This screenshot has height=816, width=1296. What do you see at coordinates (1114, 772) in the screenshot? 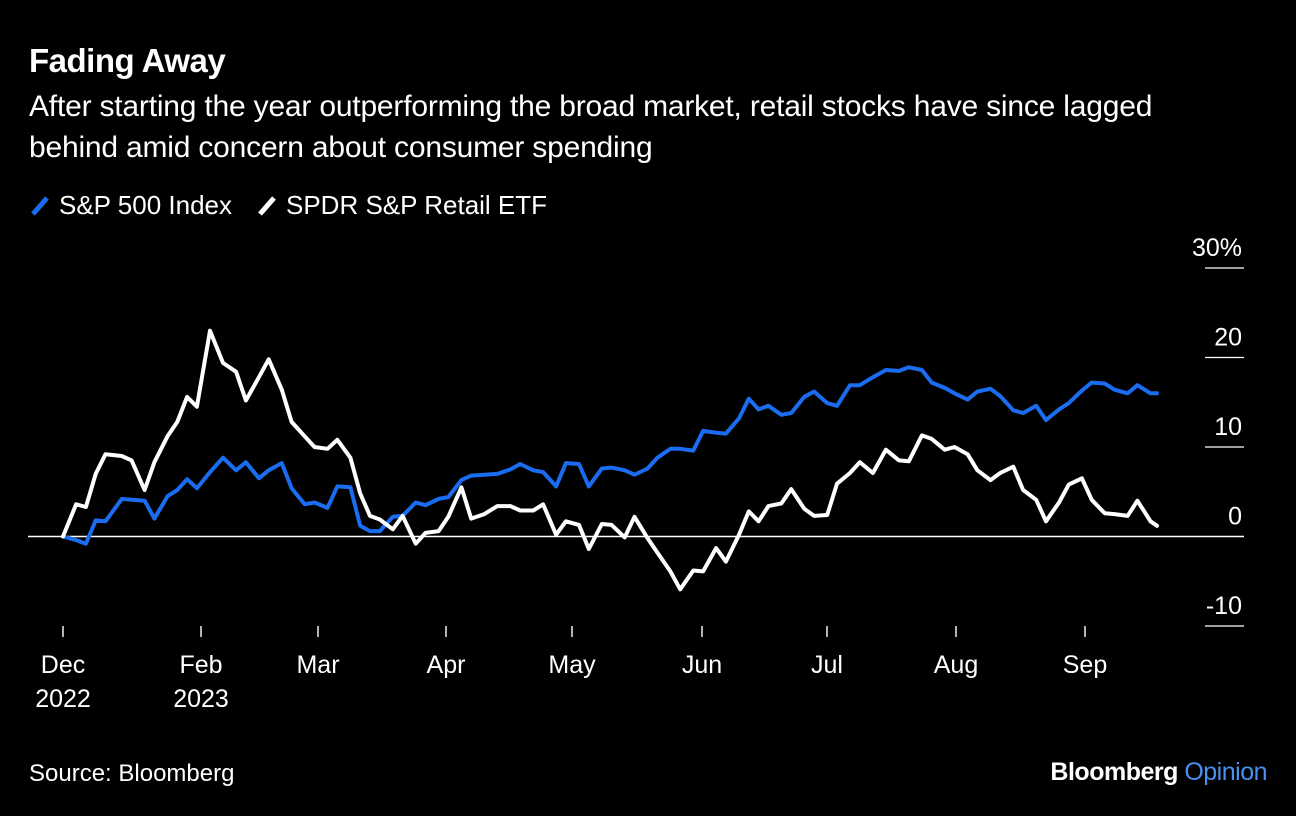
I see `brand-name: Bloomberg` at bounding box center [1114, 772].